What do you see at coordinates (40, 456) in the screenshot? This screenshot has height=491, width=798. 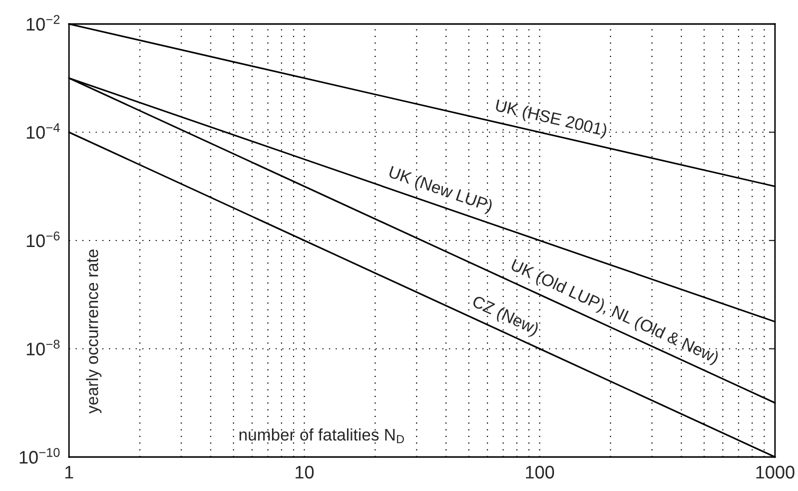 I see `y-tick-label: 10$^{−10}$` at bounding box center [40, 456].